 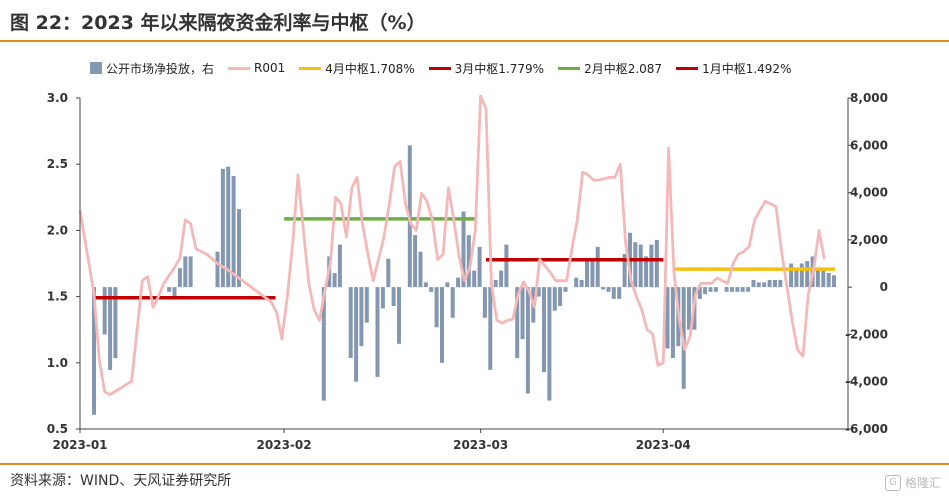 I want to click on legend-swatch-january-center, so click(x=687, y=68).